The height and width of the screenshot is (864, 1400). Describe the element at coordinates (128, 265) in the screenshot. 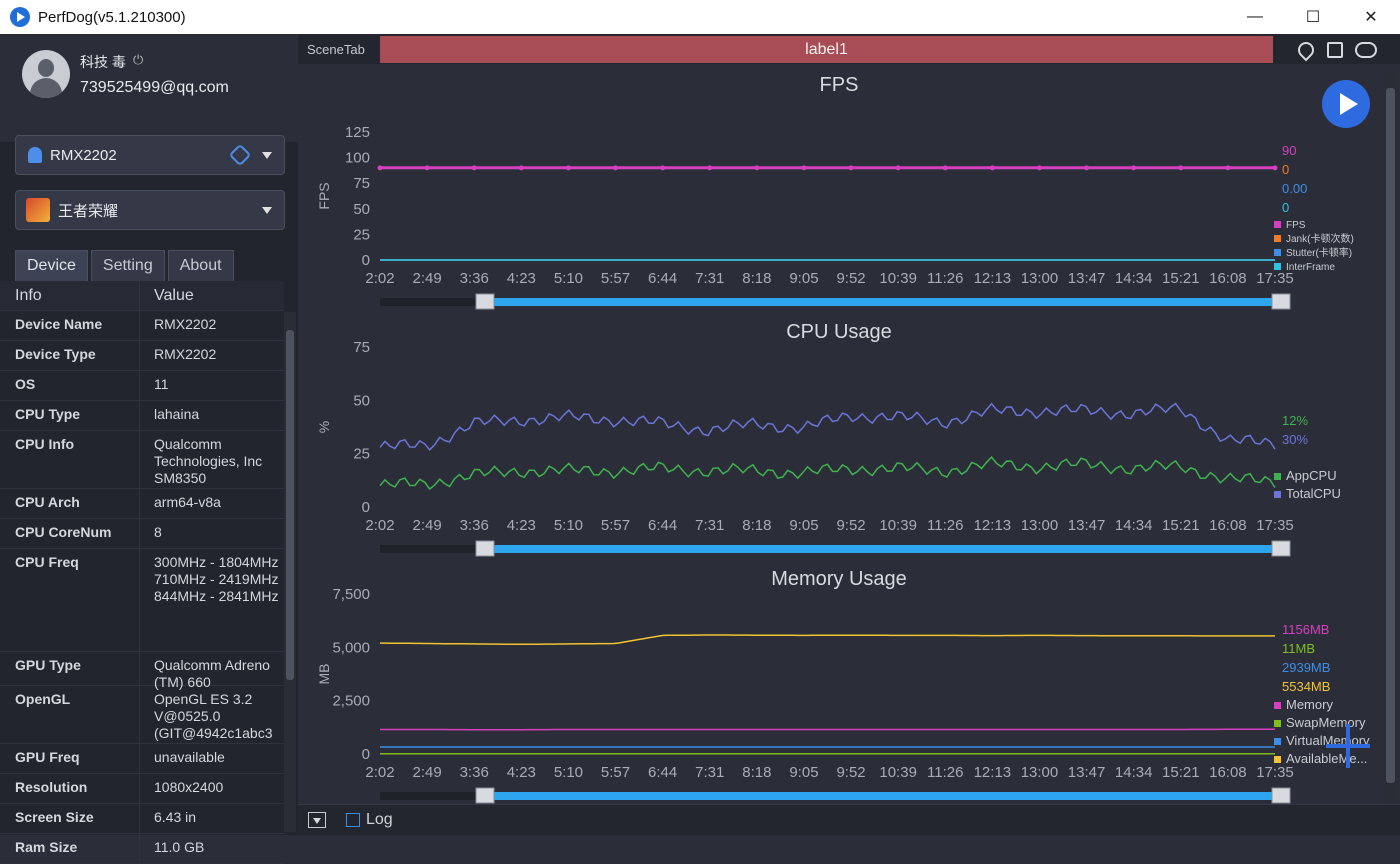

I see `tab-setting: Setting` at that location.